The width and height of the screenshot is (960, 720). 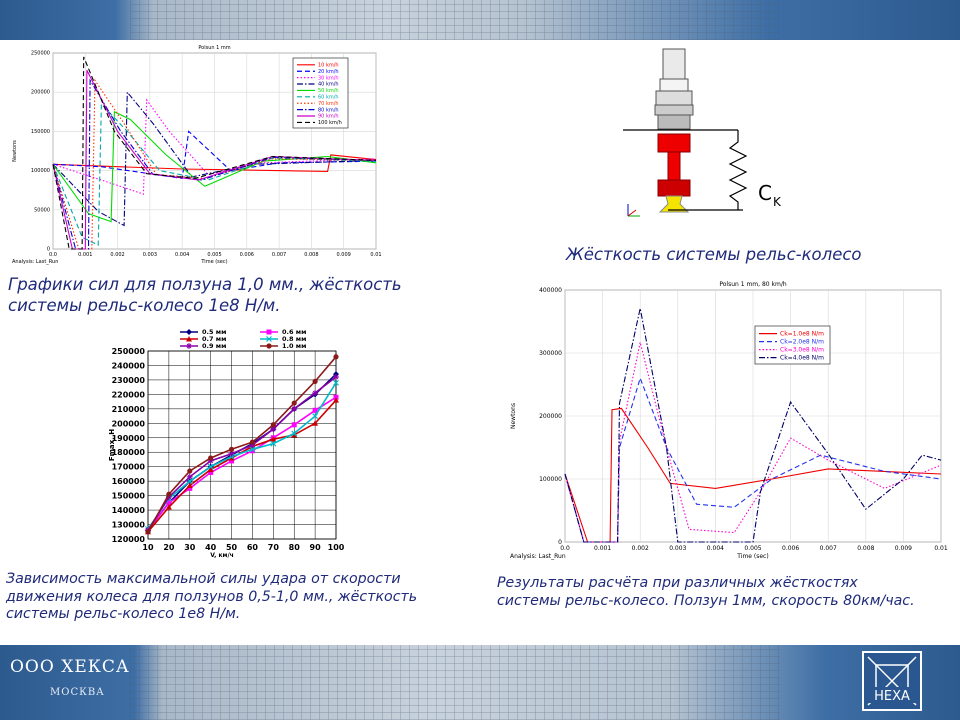 What do you see at coordinates (903, 548) in the screenshot?
I see `x-tick-label: 0.009` at bounding box center [903, 548].